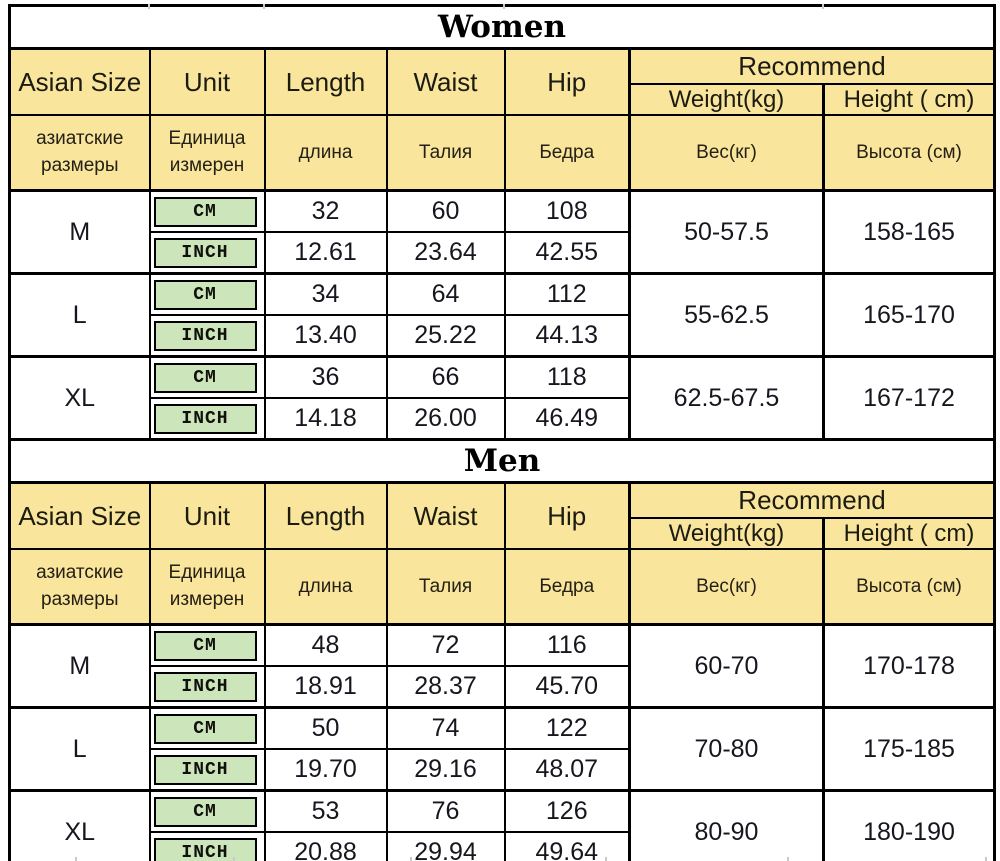  I want to click on ru-header-unit: Единица измерен, so click(207, 153).